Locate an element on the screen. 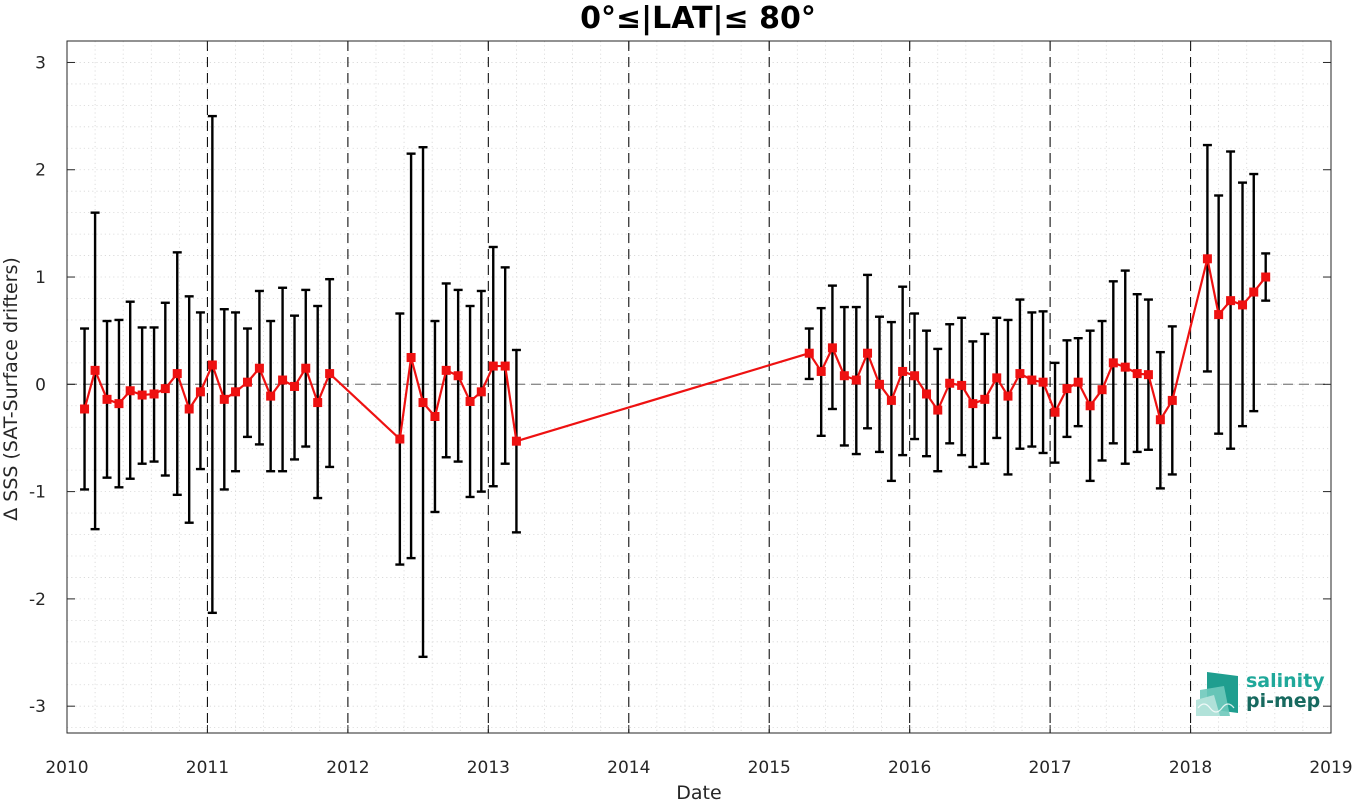 The height and width of the screenshot is (801, 1356). y-tick-label: 1 is located at coordinates (40, 278).